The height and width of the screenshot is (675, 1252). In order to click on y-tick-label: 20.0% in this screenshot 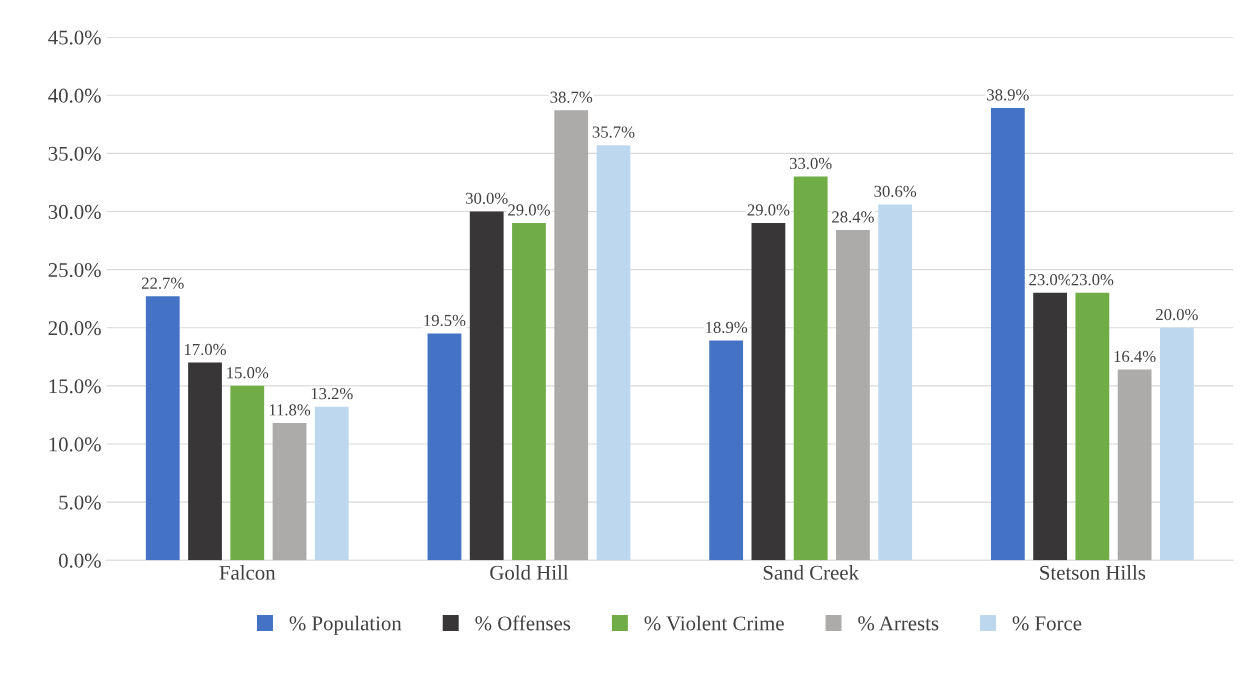, I will do `click(74, 328)`.